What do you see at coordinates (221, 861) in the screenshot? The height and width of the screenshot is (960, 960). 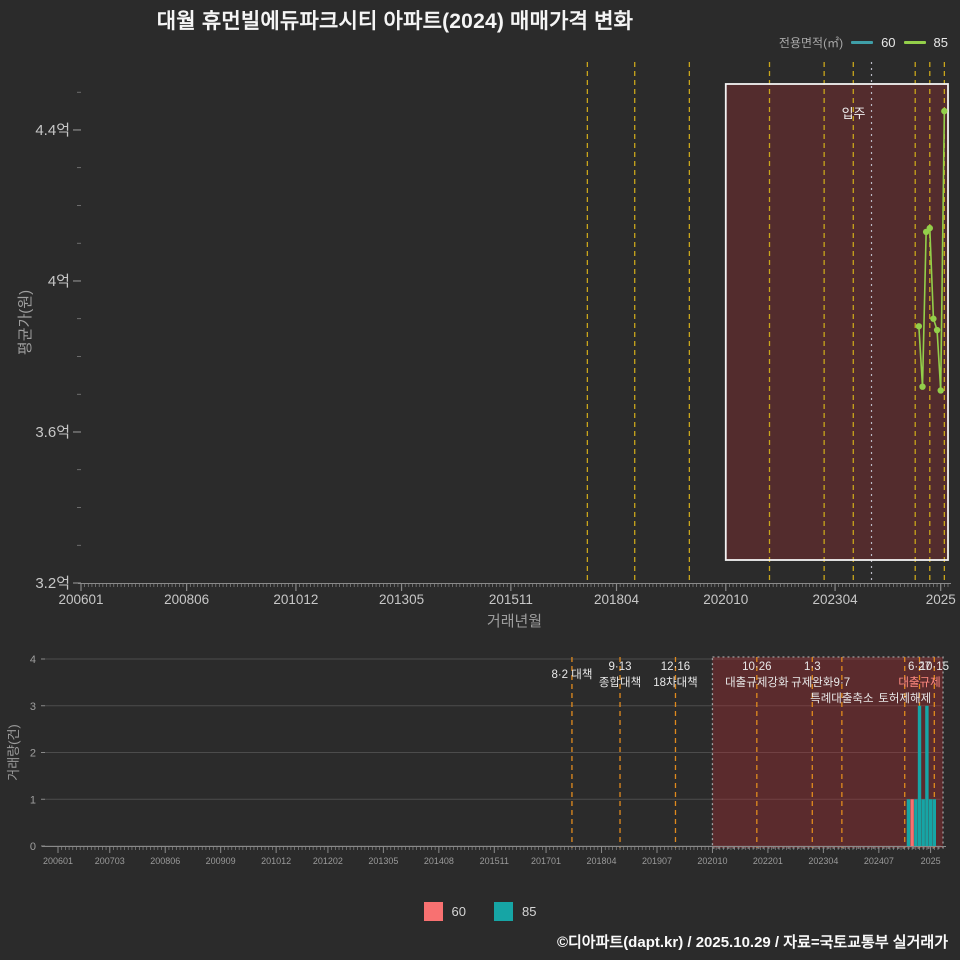 I see `svg-text: 200909` at bounding box center [221, 861].